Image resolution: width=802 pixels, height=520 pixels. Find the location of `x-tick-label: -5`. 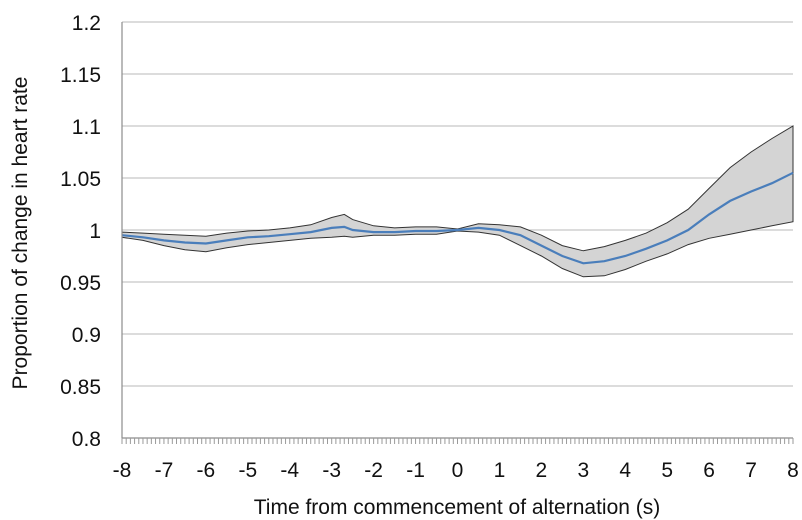

x-tick-label: -5 is located at coordinates (247, 470).